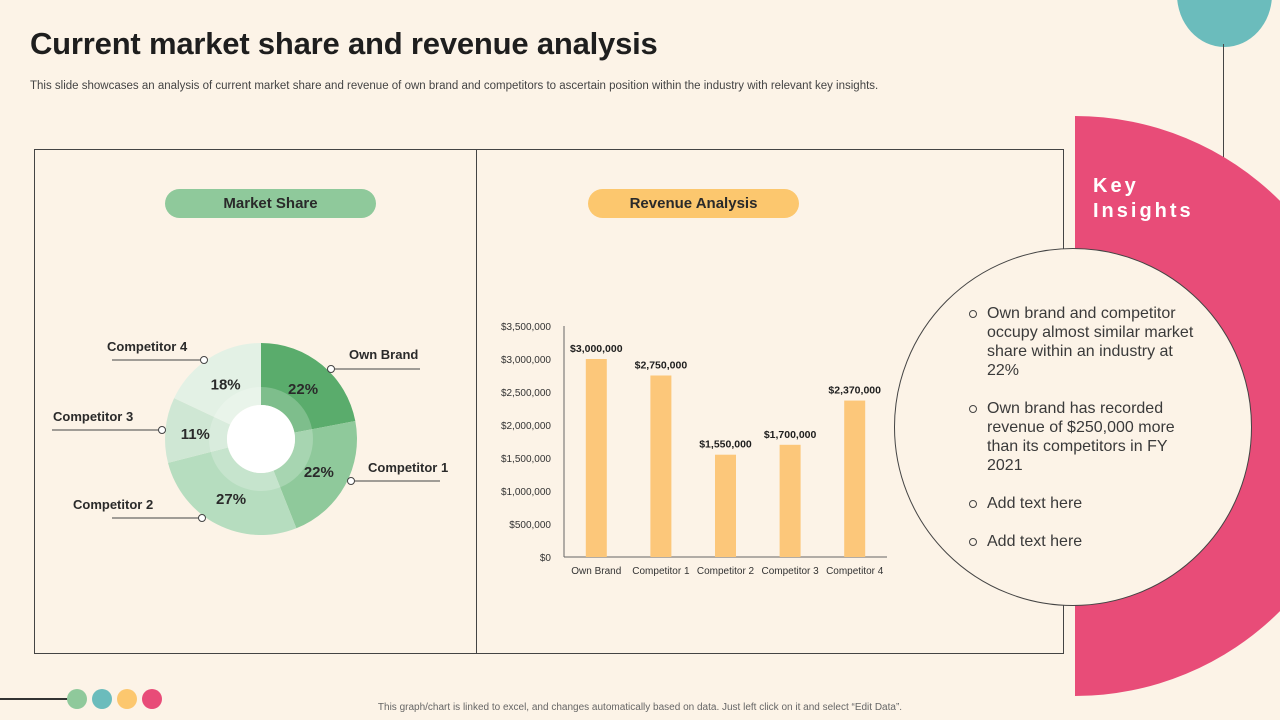  Describe the element at coordinates (526, 360) in the screenshot. I see `y-tick-label: $3,000,000` at that location.